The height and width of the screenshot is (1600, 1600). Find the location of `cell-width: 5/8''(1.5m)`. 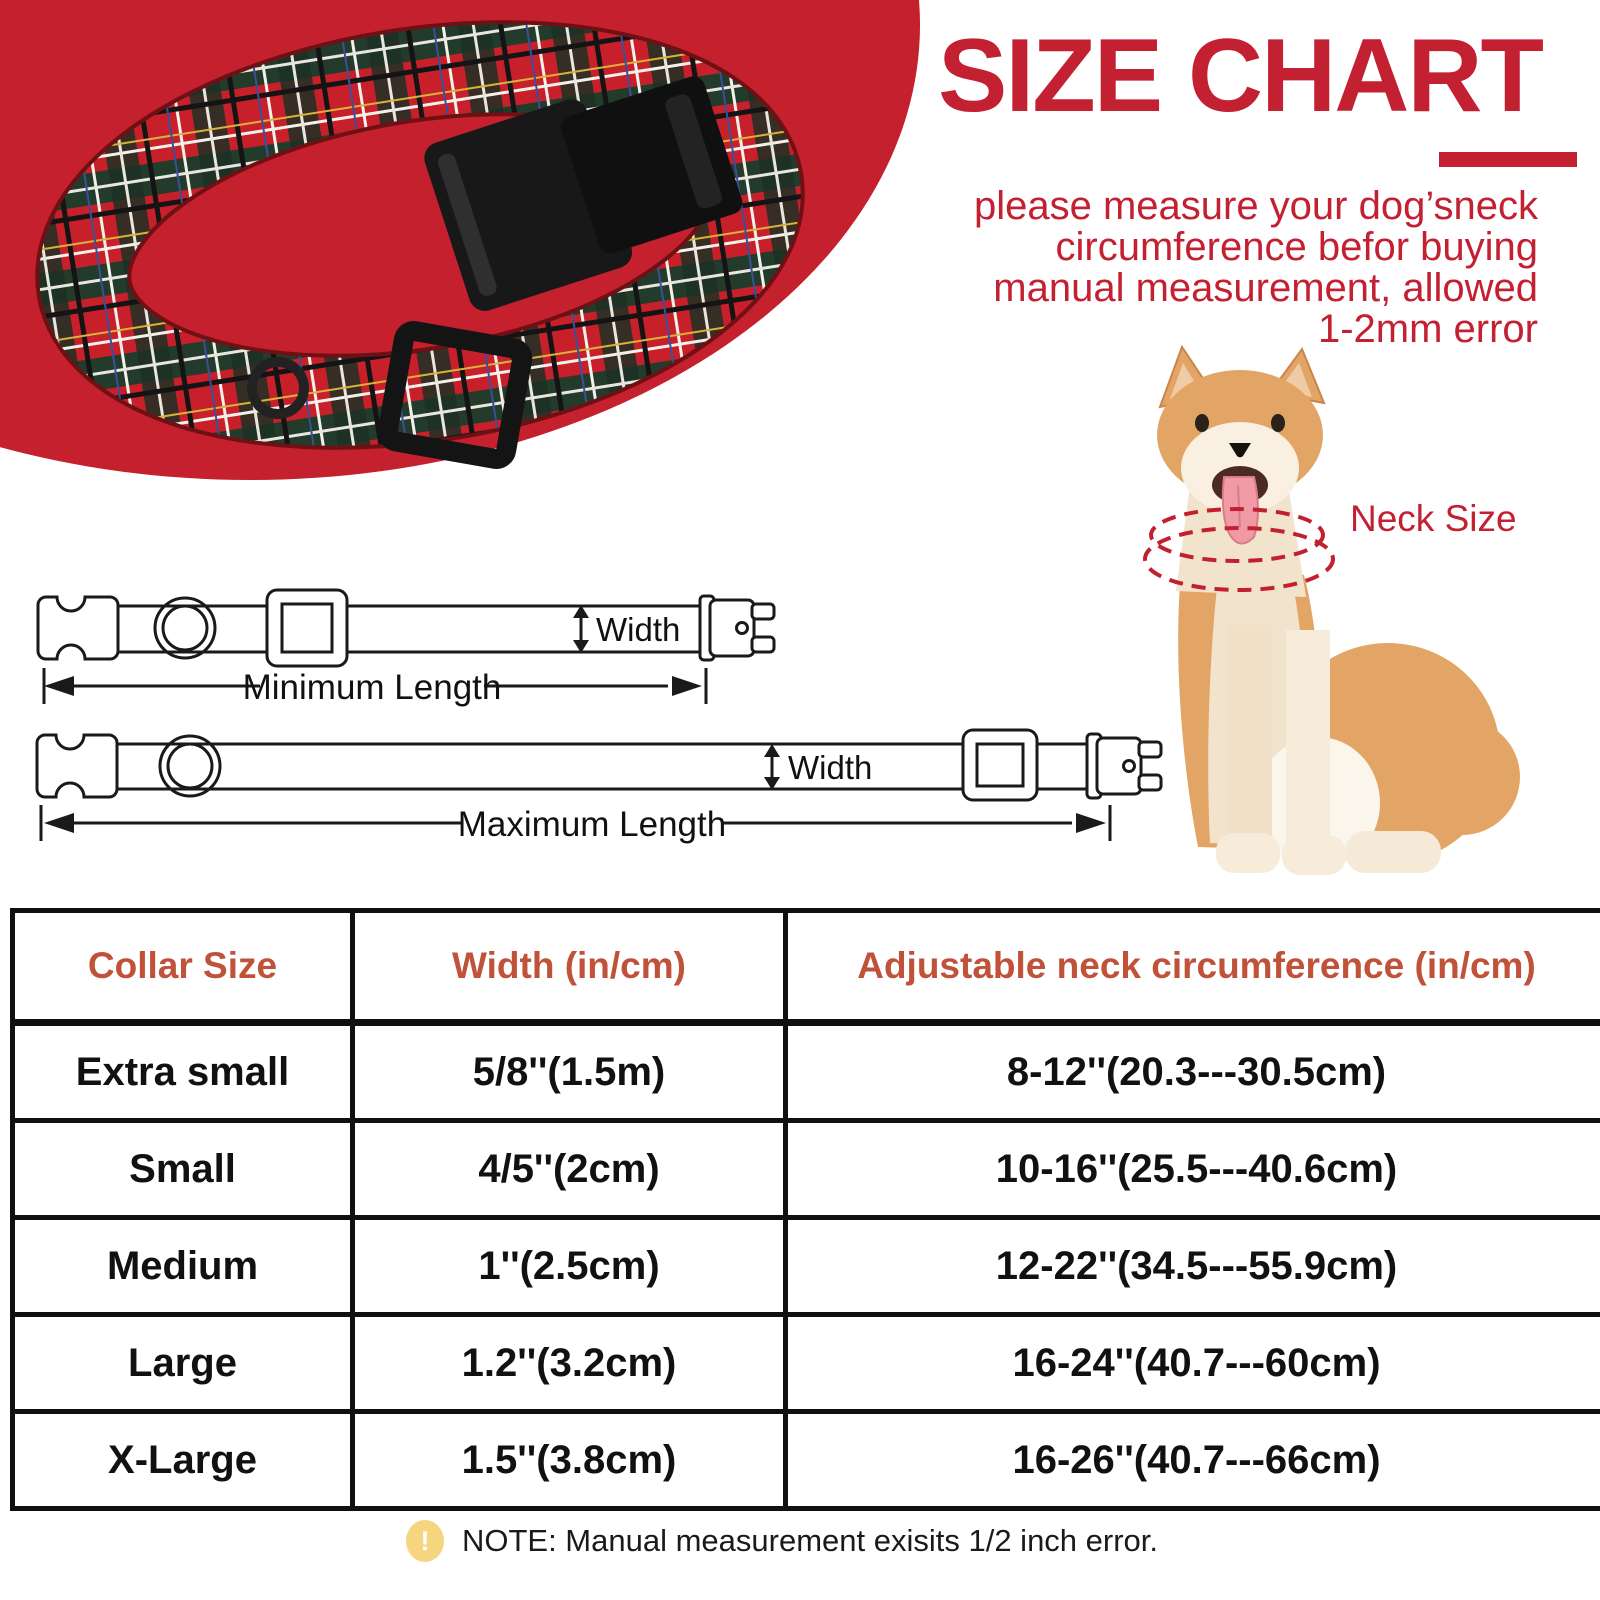

cell-width: 5/8''(1.5m) is located at coordinates (569, 1071).